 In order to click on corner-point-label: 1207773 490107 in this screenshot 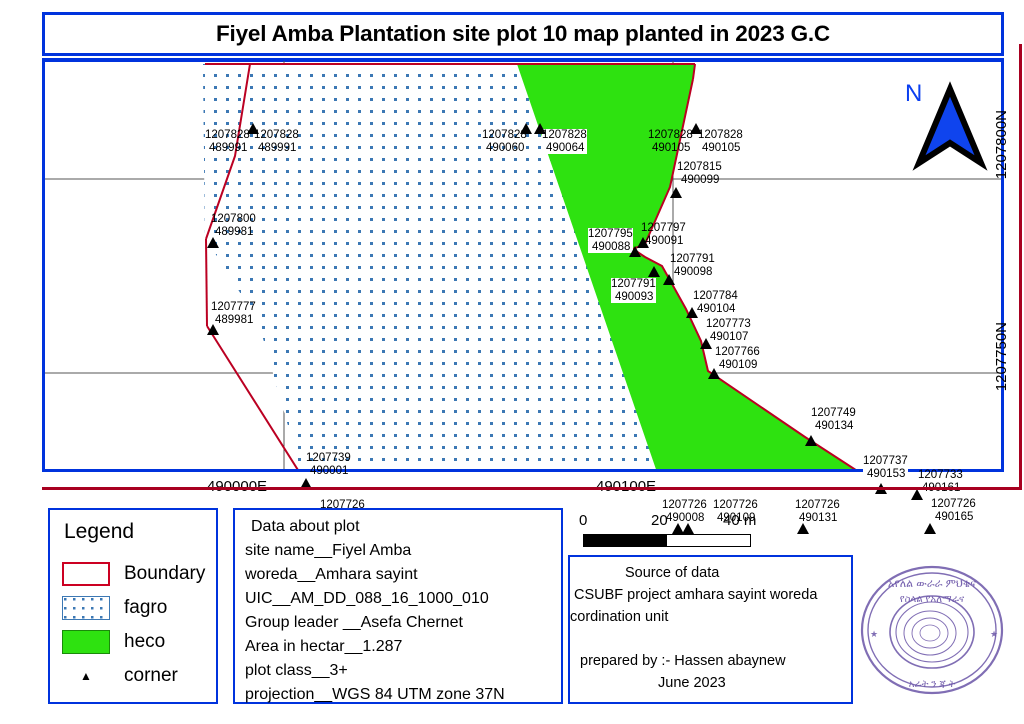, I will do `click(728, 330)`.